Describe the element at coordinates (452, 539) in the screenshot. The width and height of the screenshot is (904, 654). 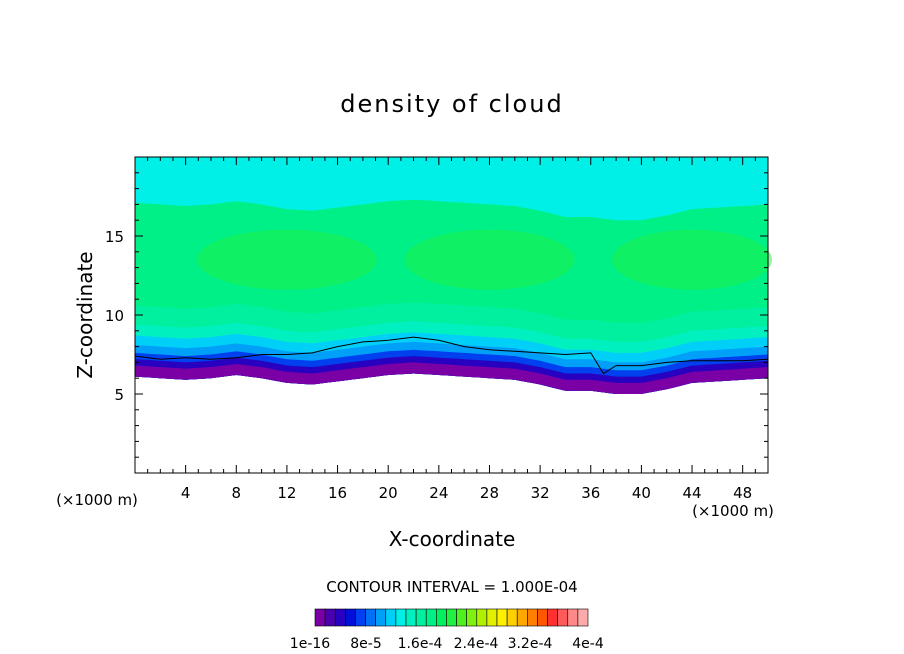
I see `x-axis-title: X-coordinate` at that location.